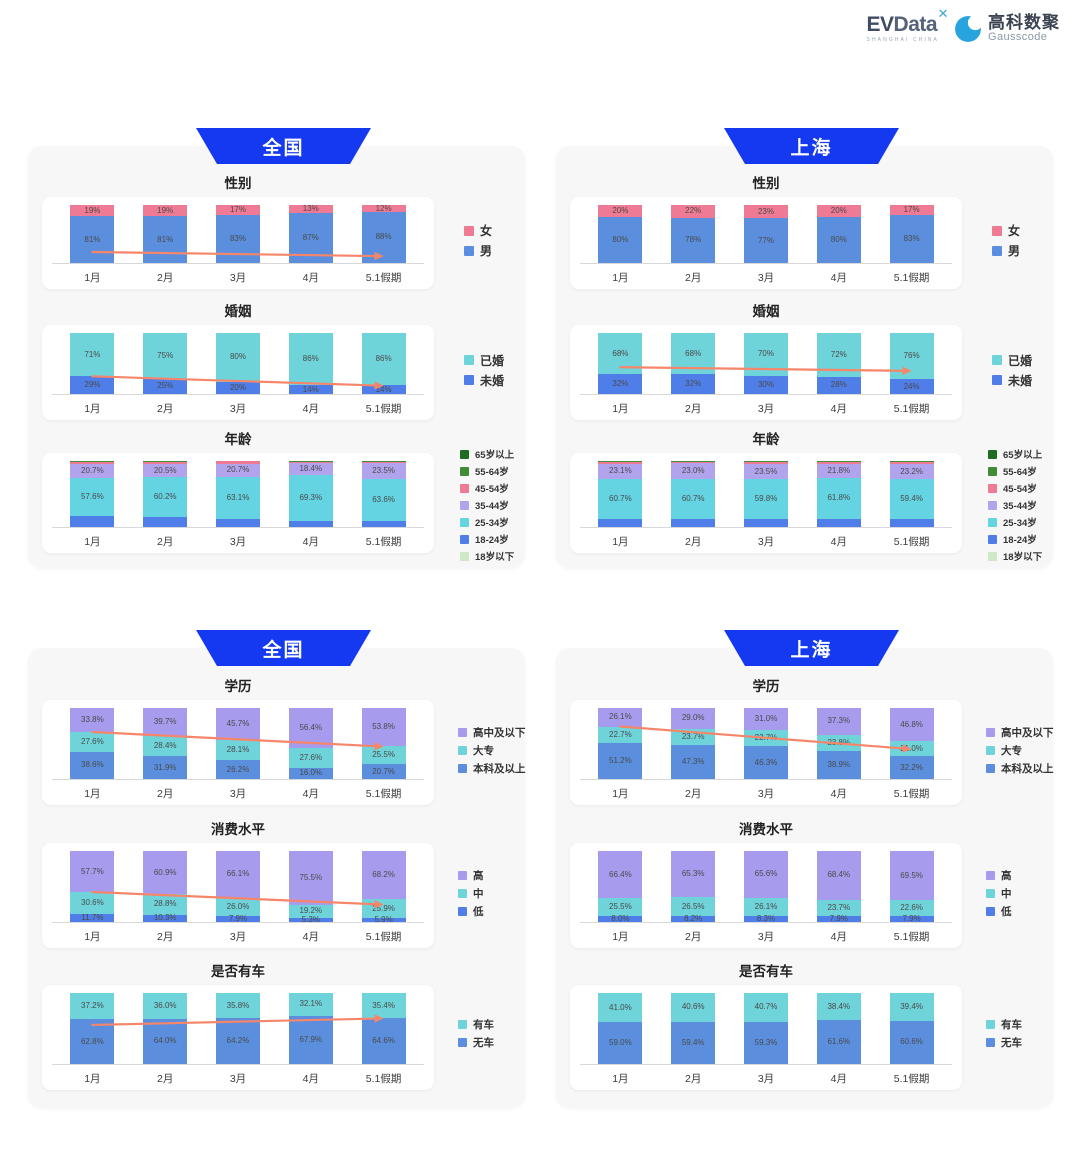  What do you see at coordinates (92, 743) in the screenshot?
I see `bar-slot: 33.8% 27.6% 38.6%` at bounding box center [92, 743].